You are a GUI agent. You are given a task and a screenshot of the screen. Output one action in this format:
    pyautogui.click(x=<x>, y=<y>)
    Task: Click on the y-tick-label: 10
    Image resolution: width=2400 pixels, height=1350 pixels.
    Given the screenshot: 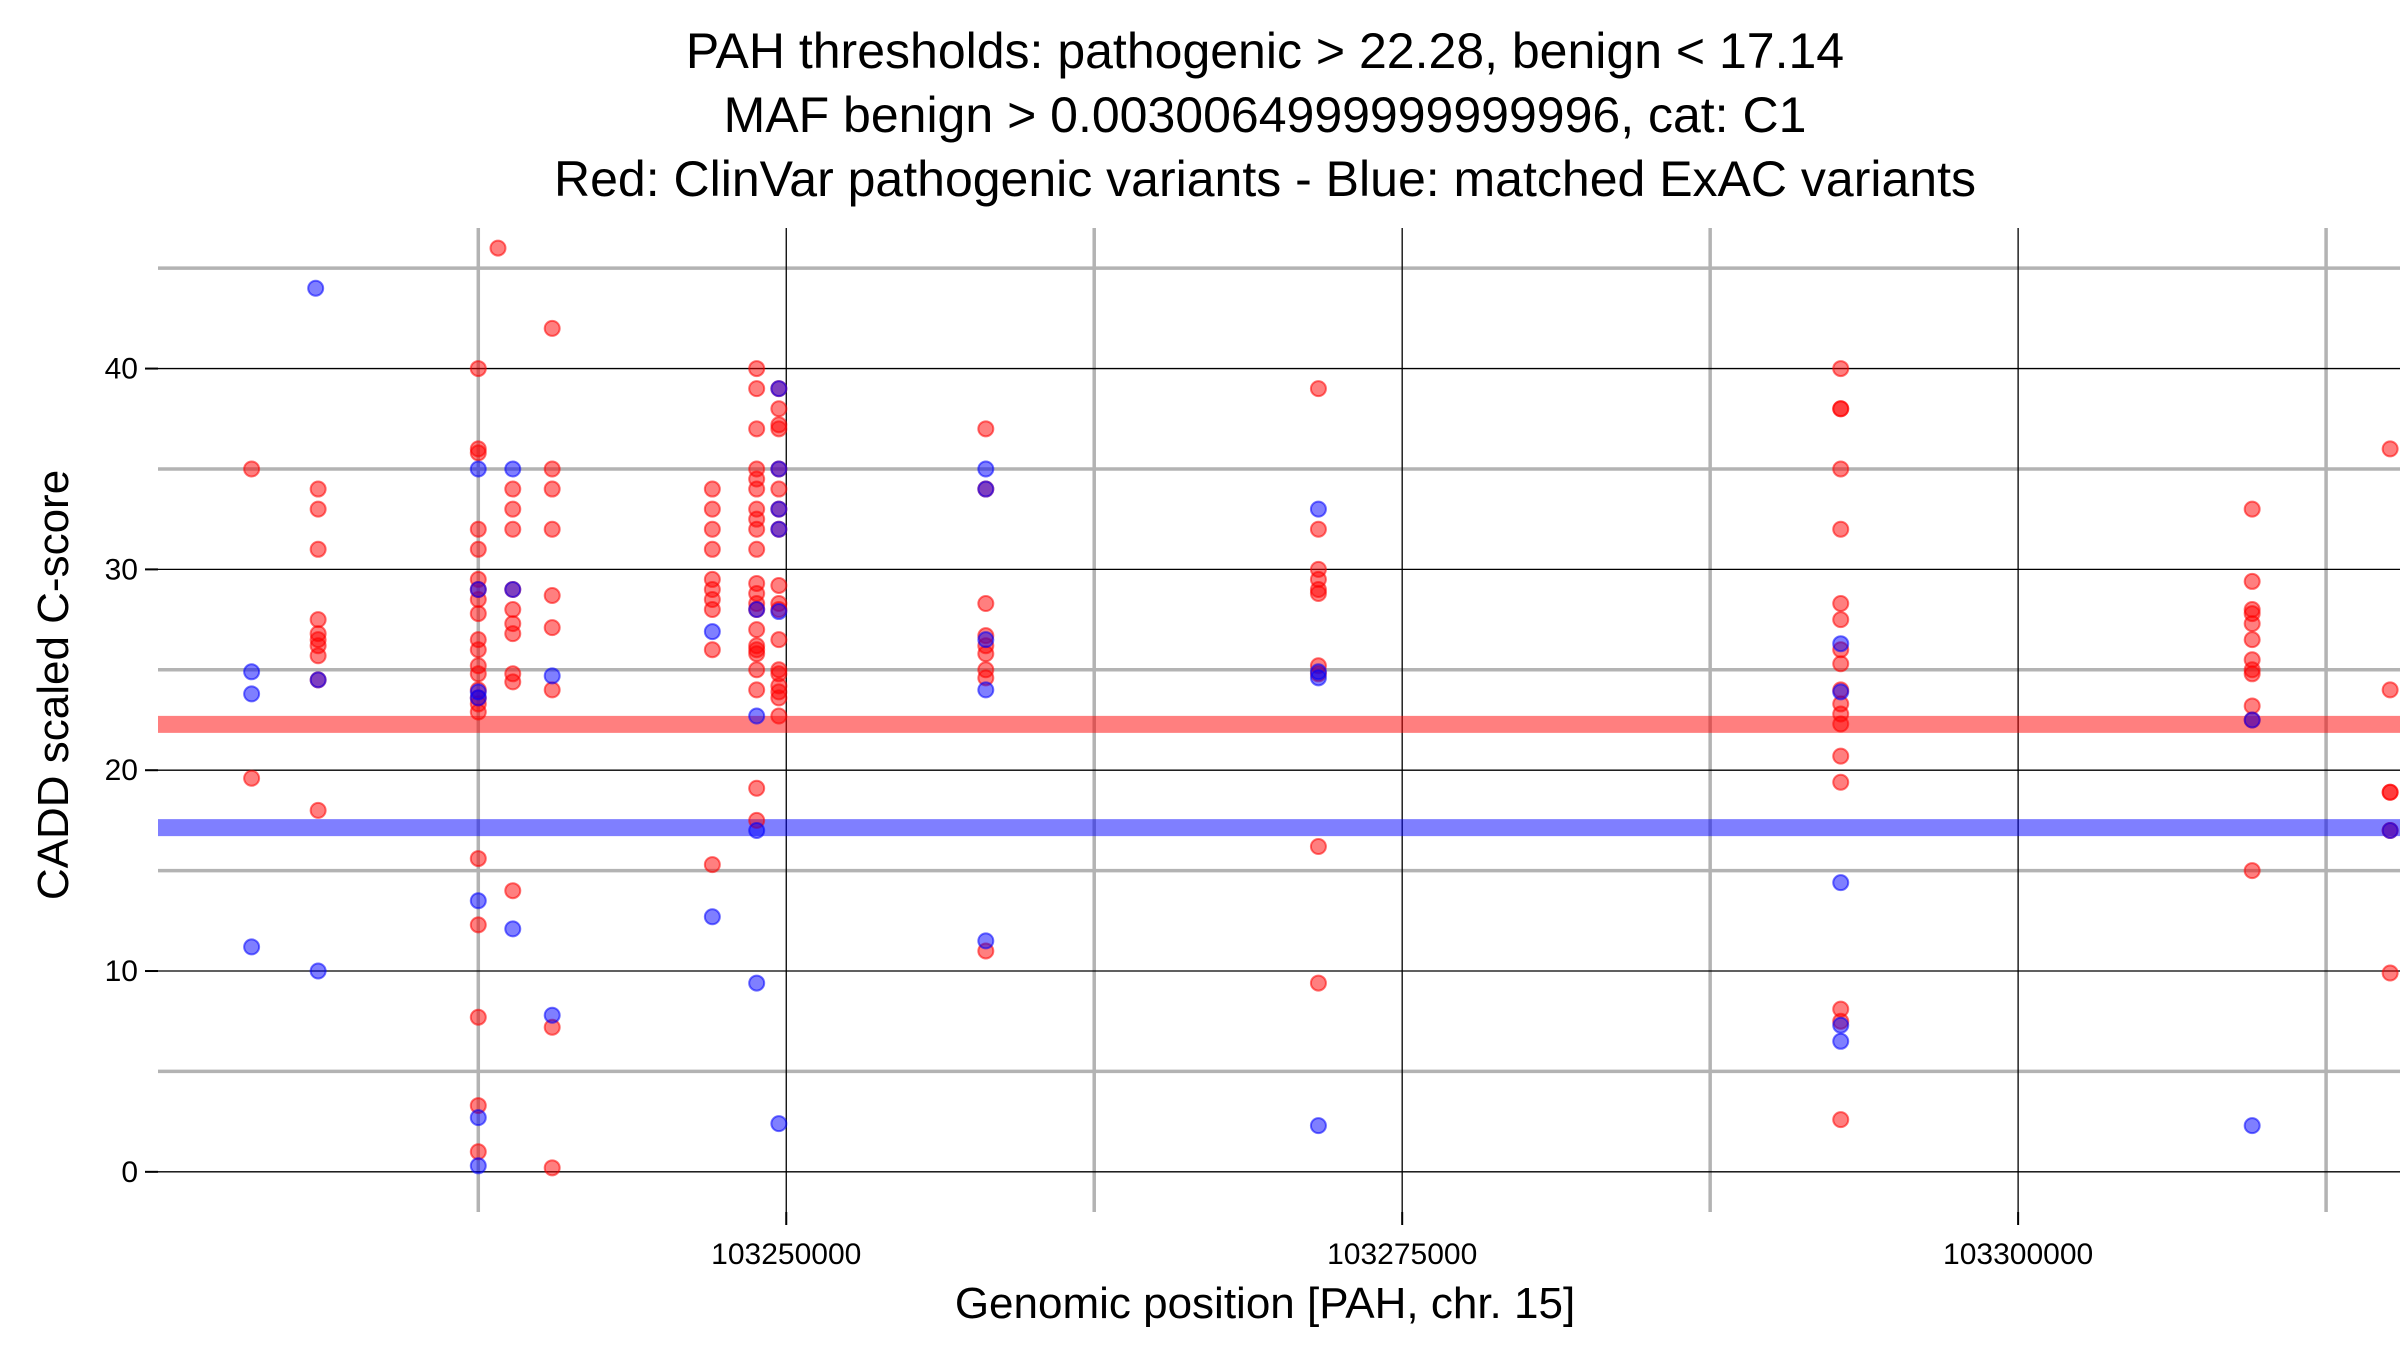 What is the action you would take?
    pyautogui.click(x=121, y=971)
    